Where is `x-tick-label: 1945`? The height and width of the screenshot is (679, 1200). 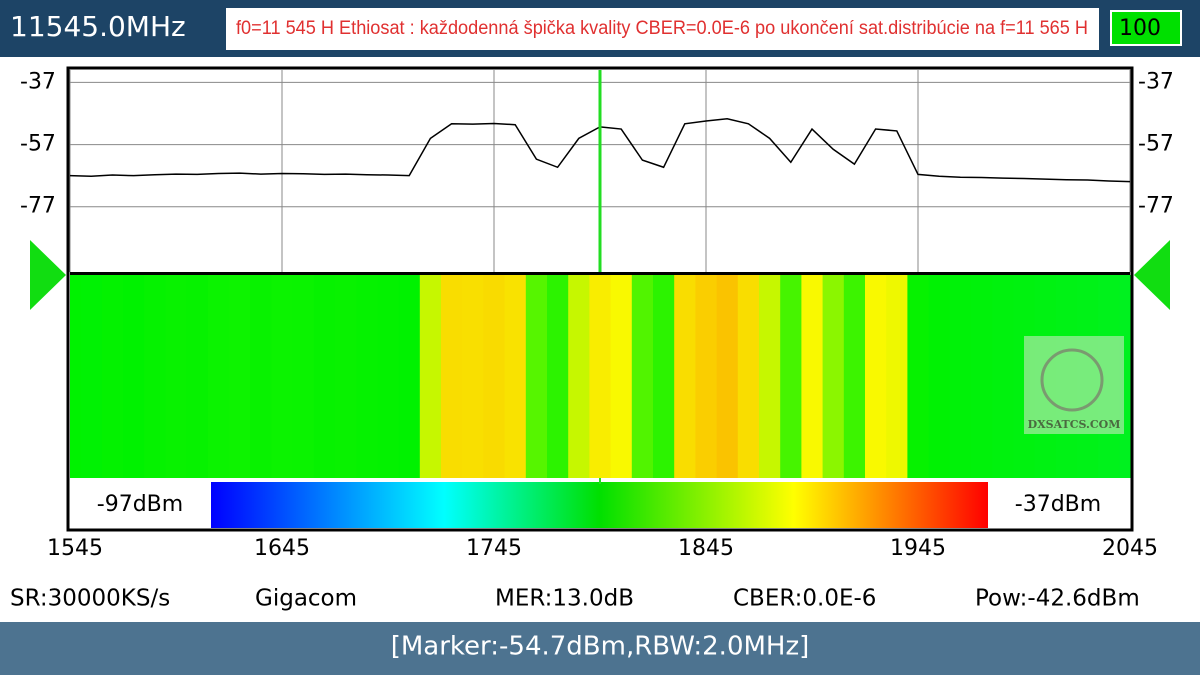 x-tick-label: 1945 is located at coordinates (918, 548).